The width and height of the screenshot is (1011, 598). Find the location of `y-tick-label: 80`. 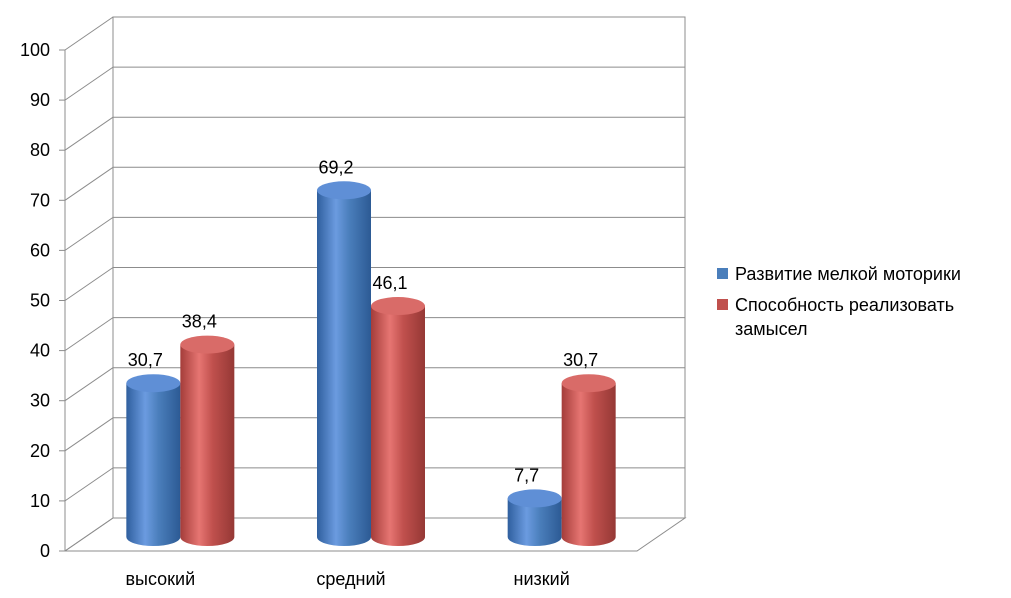

y-tick-label: 80 is located at coordinates (40, 150).